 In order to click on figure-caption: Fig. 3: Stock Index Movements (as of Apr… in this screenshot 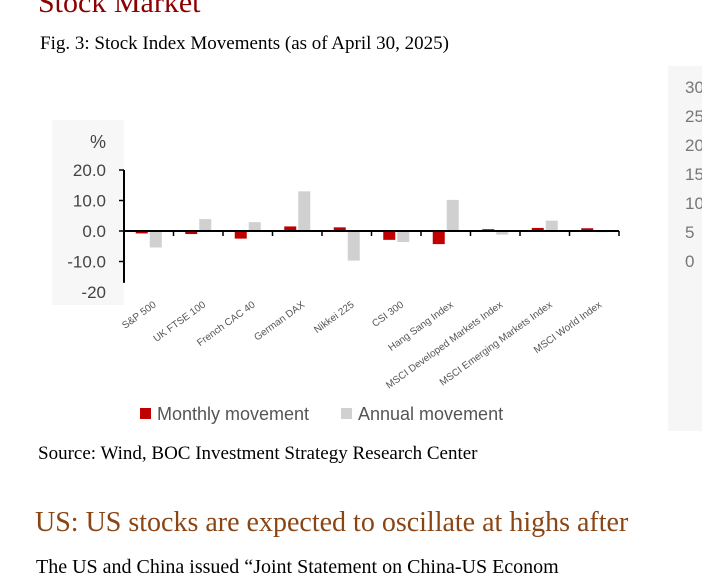, I will do `click(244, 43)`.